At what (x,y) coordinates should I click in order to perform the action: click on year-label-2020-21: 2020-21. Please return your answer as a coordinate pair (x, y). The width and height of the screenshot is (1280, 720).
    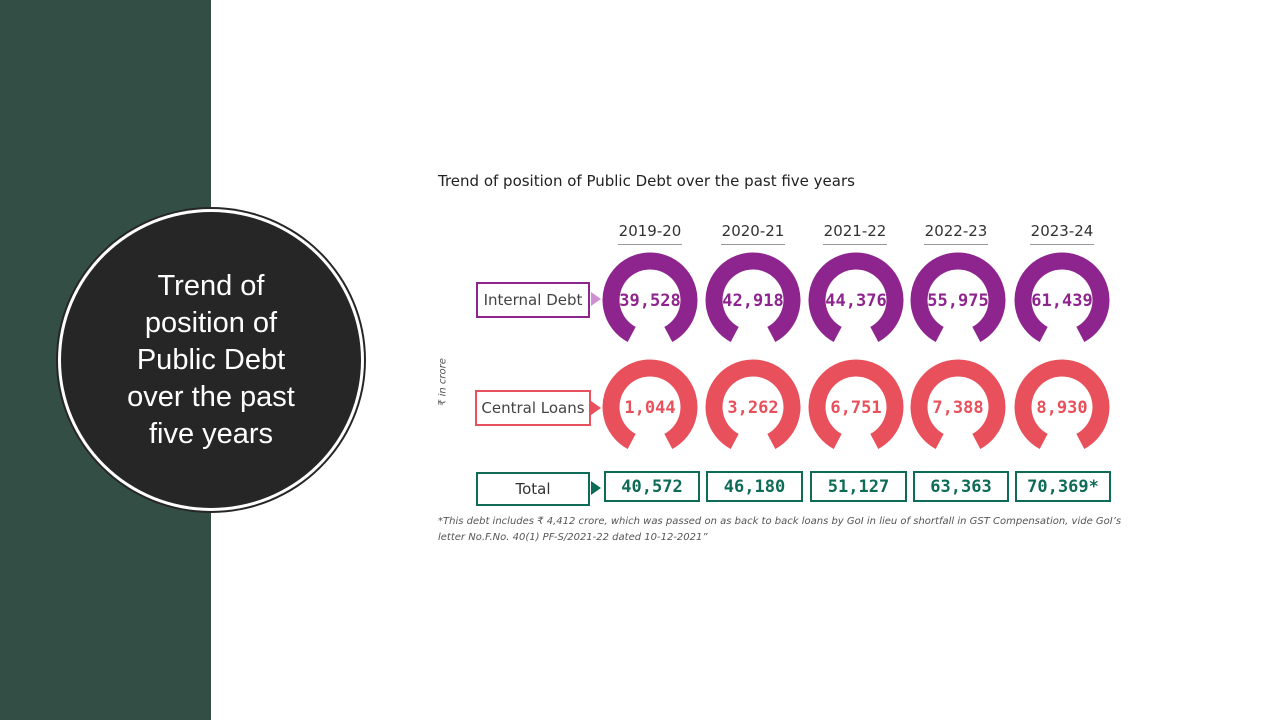
    Looking at the image, I should click on (753, 231).